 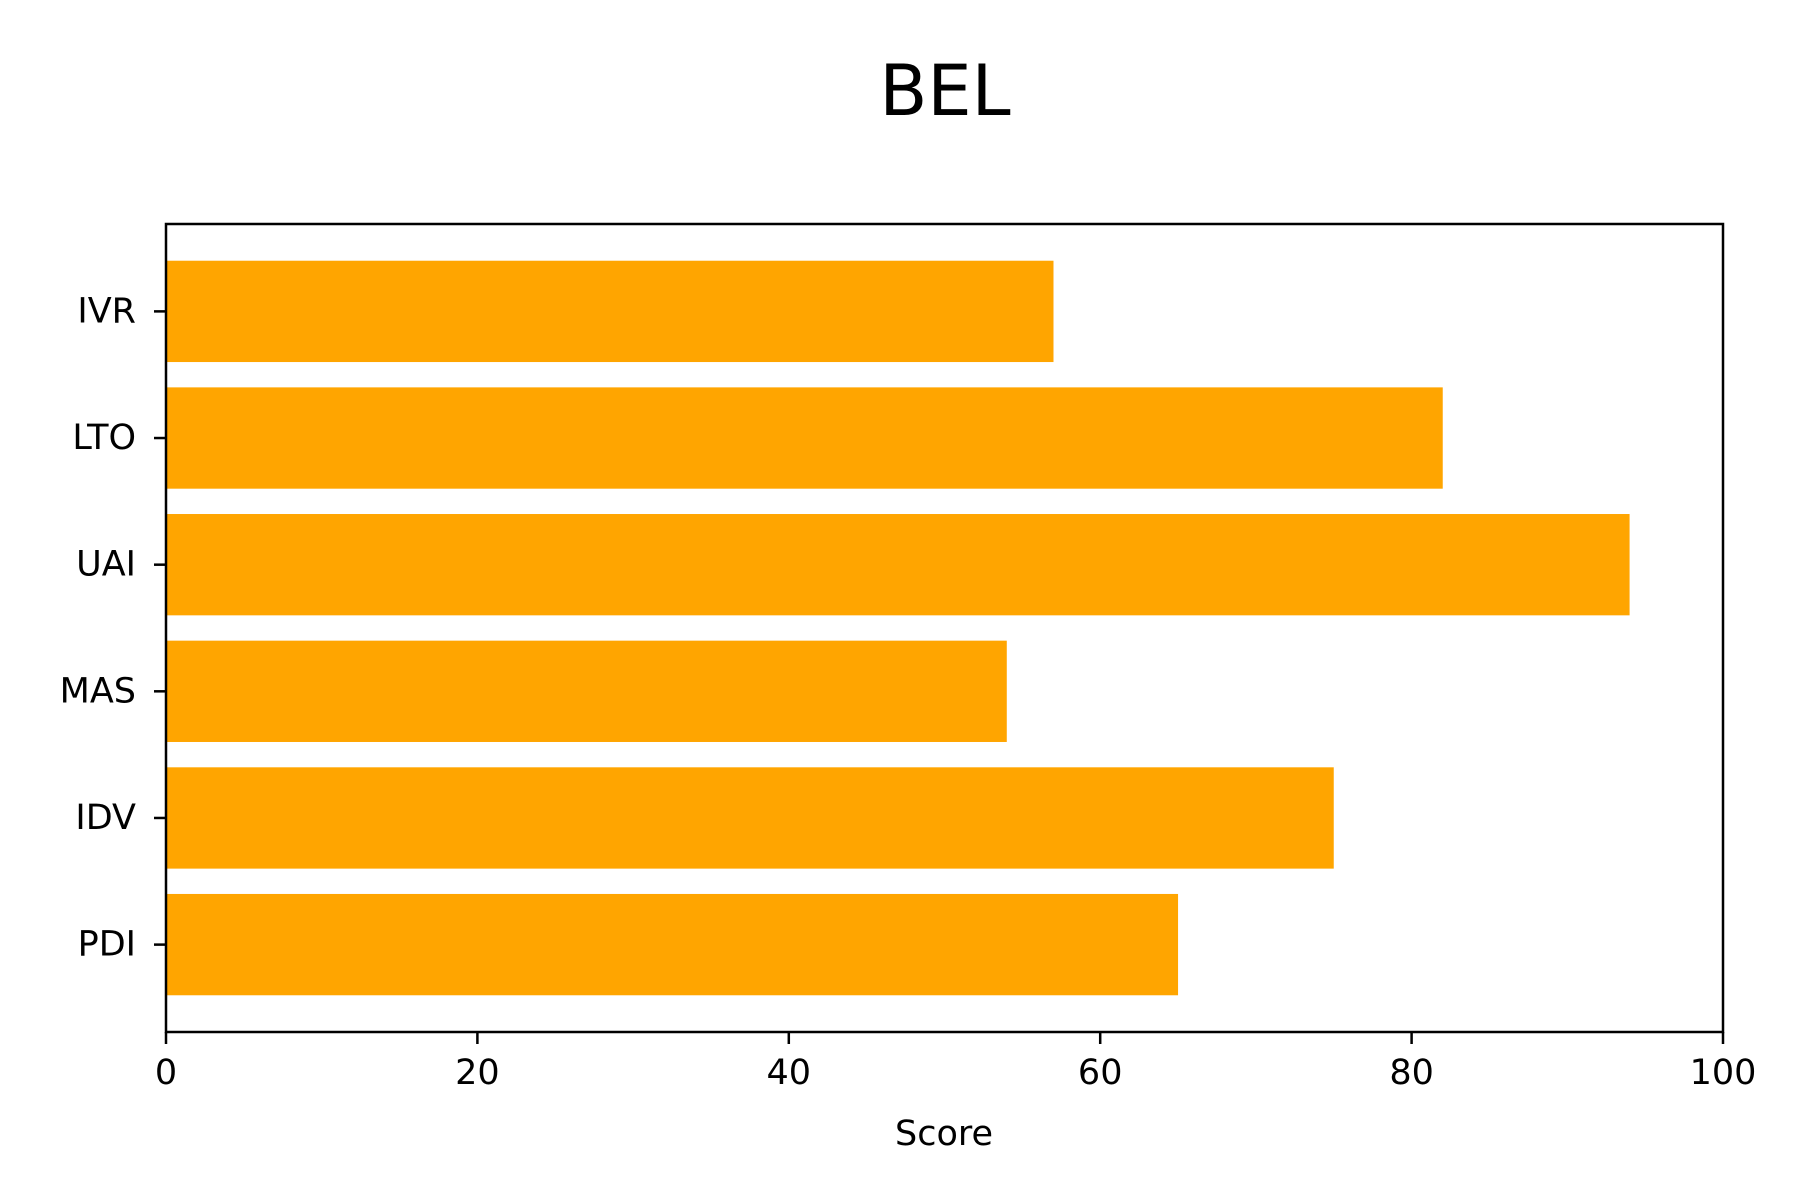 What do you see at coordinates (672, 944) in the screenshot?
I see `bar-pdi` at bounding box center [672, 944].